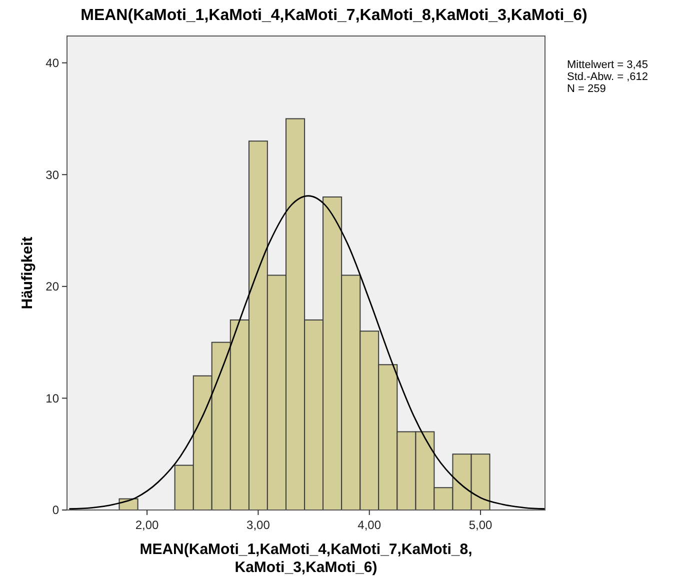  What do you see at coordinates (334, 15) in the screenshot?
I see `chart-title: MEAN(KaMoti_1,KaMoti_4,KaMoti_7,KaMoti_8,KaMoti_3,KaMoti_6)` at bounding box center [334, 15].